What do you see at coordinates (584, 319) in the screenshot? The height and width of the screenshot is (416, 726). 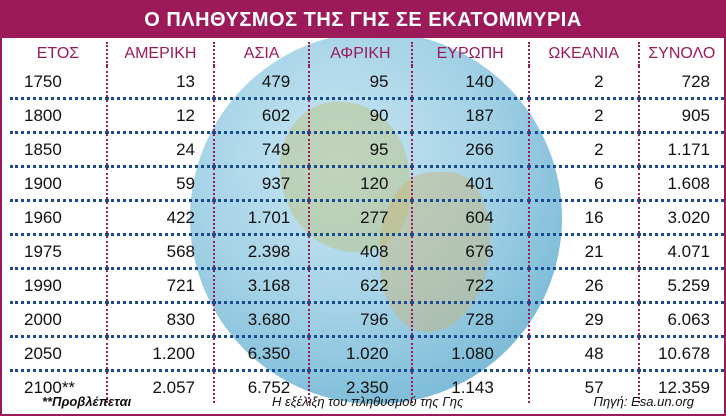 I see `value-cell: 29` at bounding box center [584, 319].